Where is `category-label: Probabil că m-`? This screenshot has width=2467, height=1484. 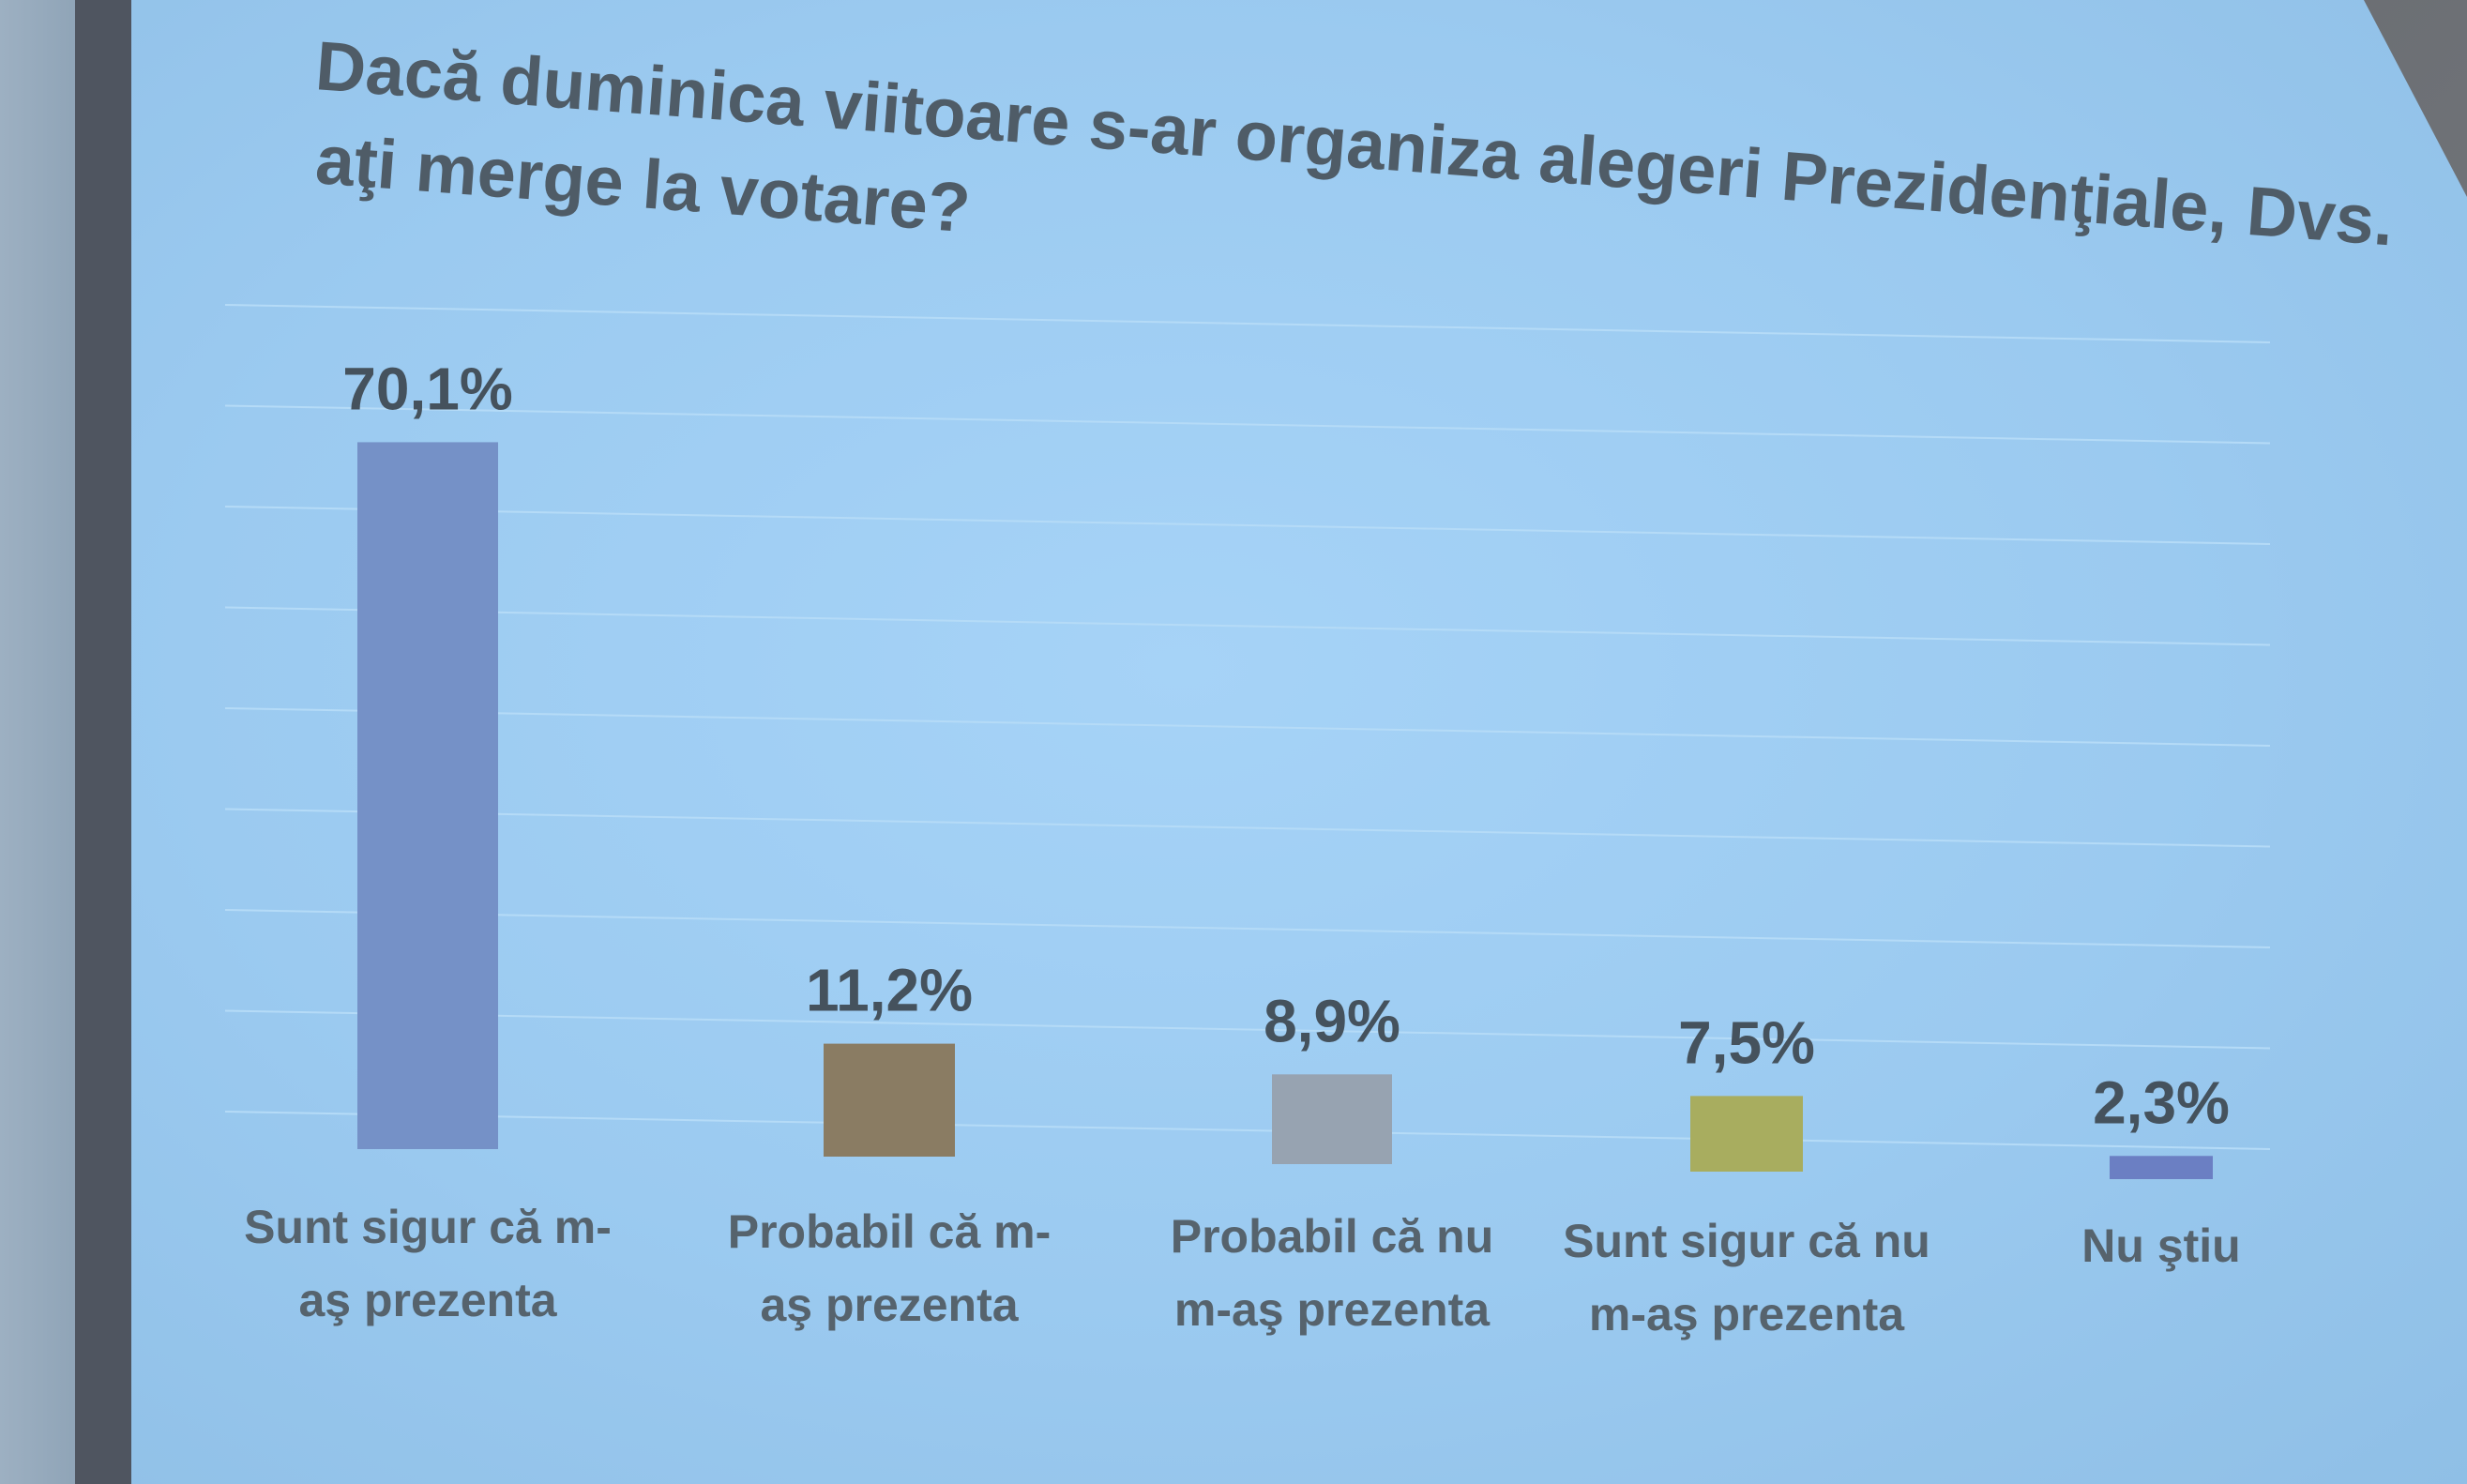 category-label: Probabil că m- is located at coordinates (890, 1231).